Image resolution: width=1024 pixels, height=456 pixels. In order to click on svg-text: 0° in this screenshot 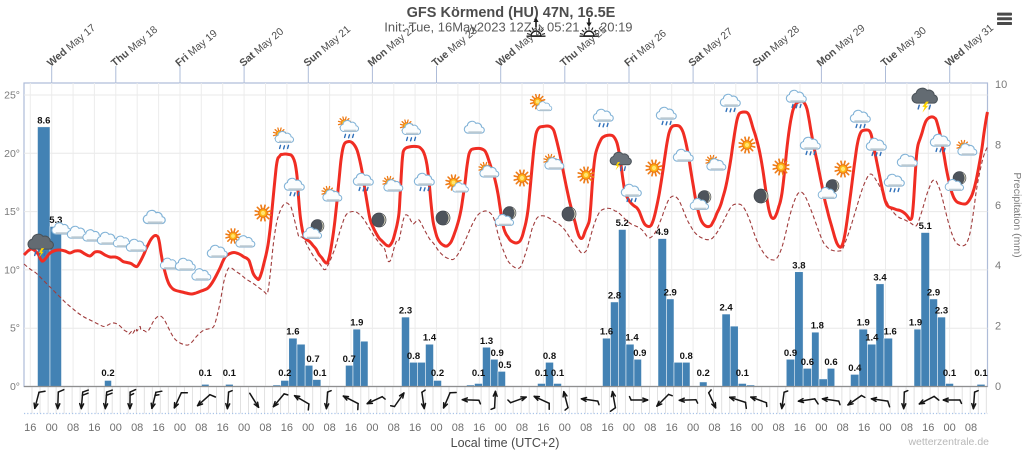, I will do `click(15, 387)`.